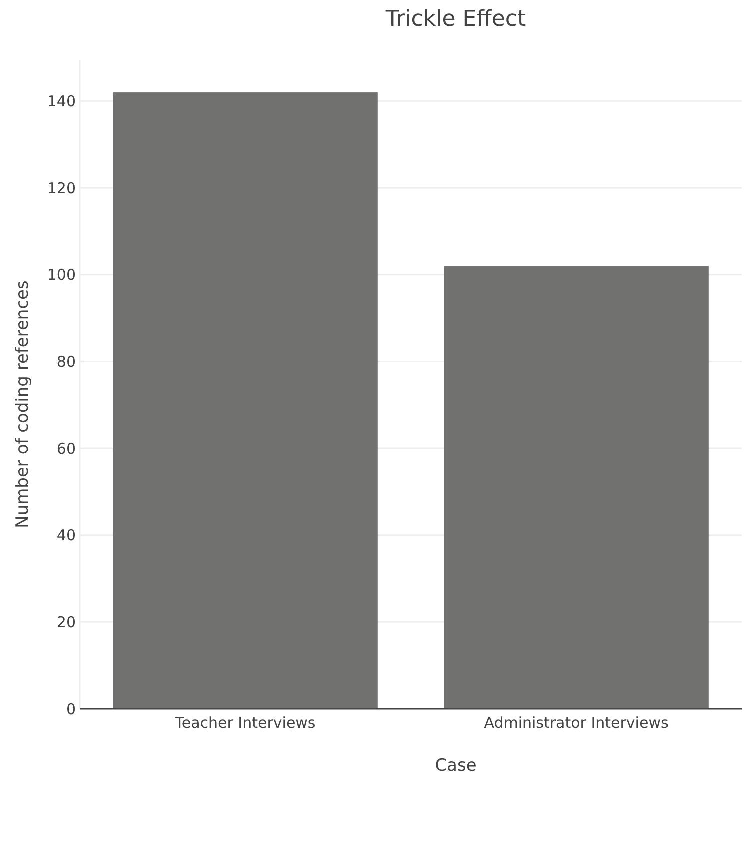 The width and height of the screenshot is (744, 865). I want to click on y-axis-title: Number of coding references, so click(23, 404).